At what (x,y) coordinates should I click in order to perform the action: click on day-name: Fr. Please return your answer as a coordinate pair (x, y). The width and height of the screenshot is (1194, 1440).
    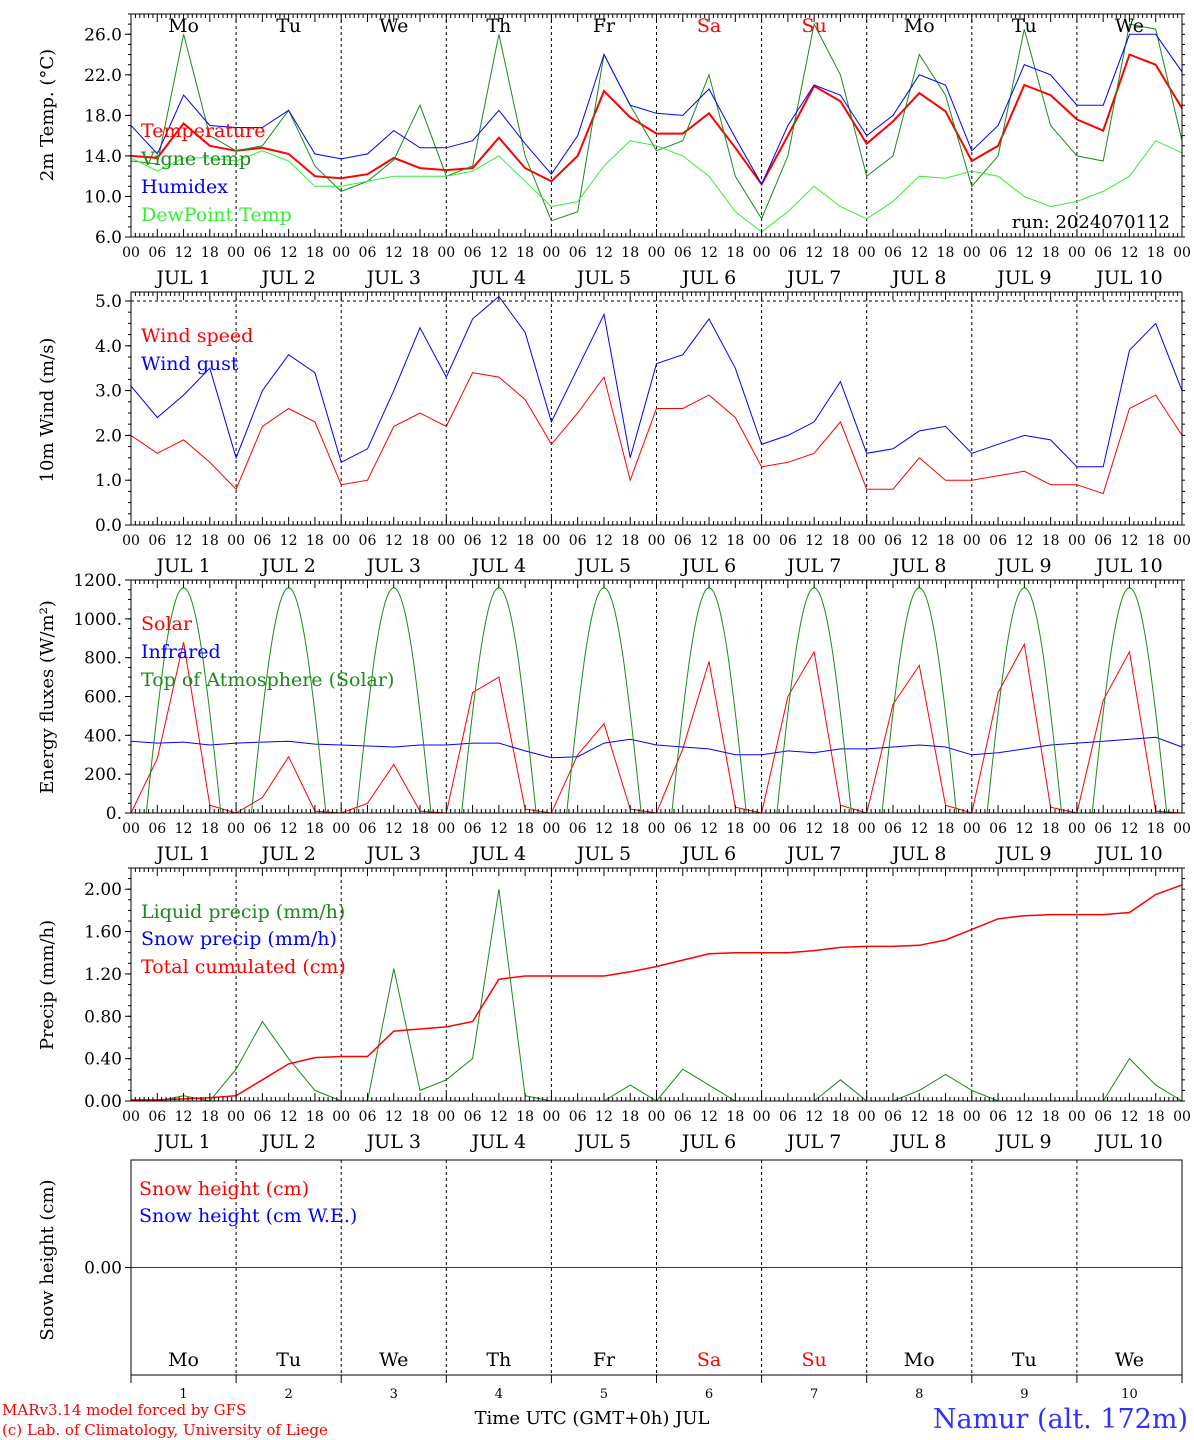
    Looking at the image, I should click on (604, 26).